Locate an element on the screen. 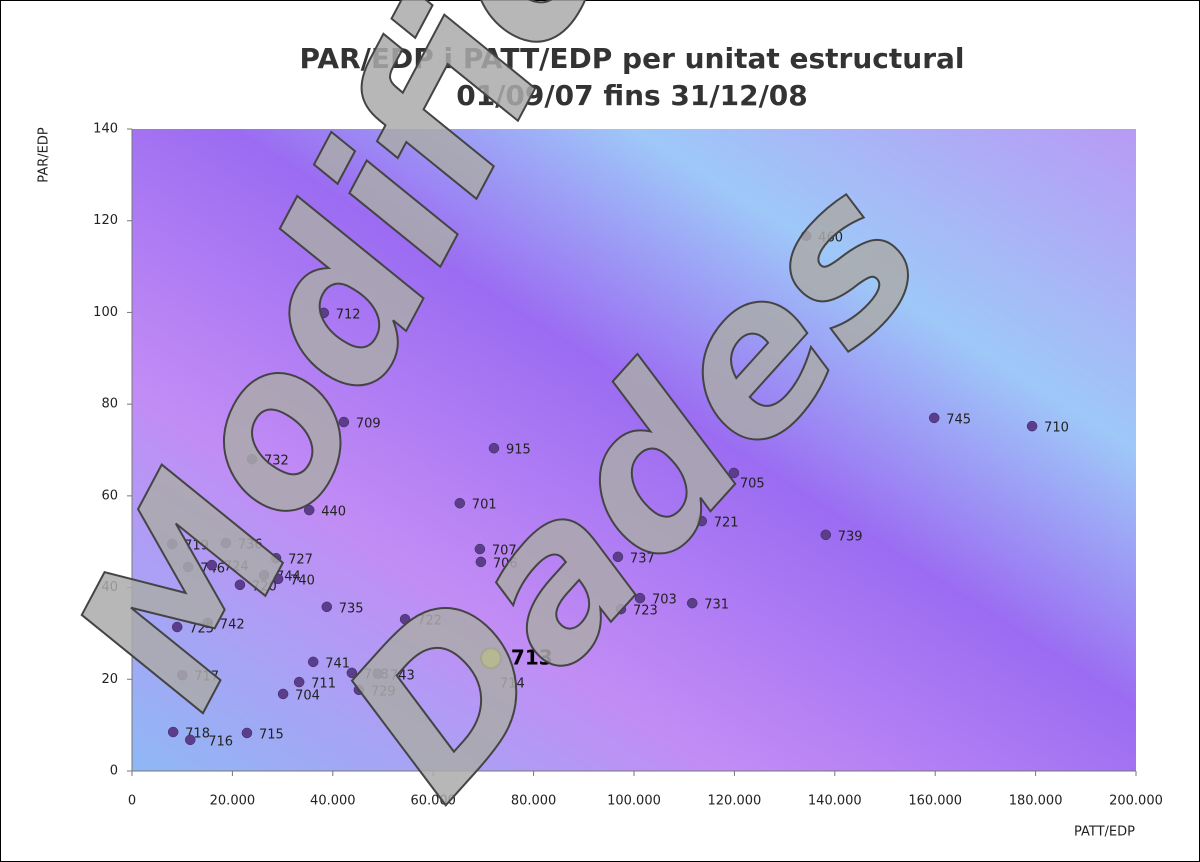 This screenshot has width=1200, height=862. point-label: 712 is located at coordinates (348, 314).